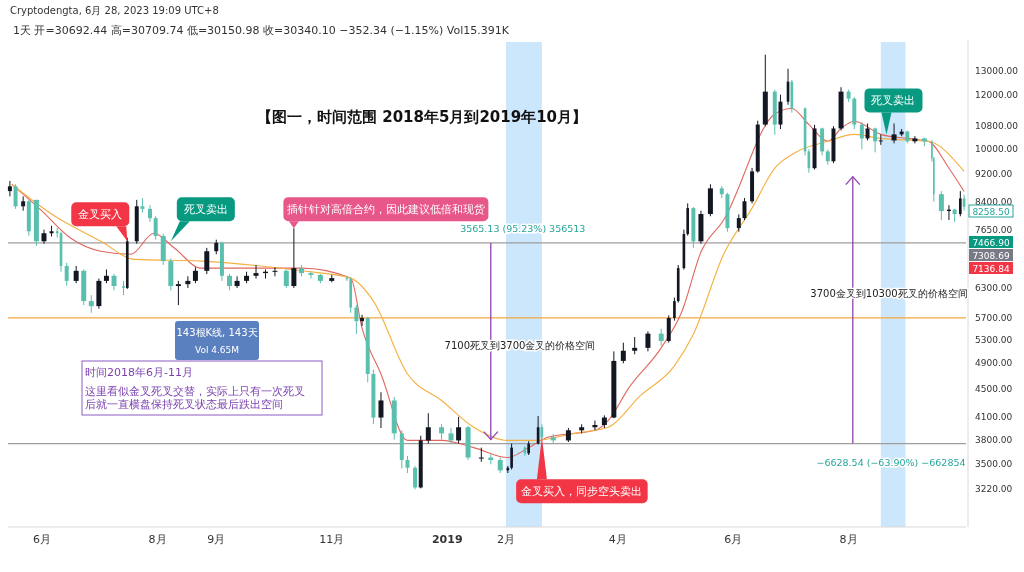 The height and width of the screenshot is (572, 1024). I want to click on annotation: Vol 4.65M, so click(217, 350).